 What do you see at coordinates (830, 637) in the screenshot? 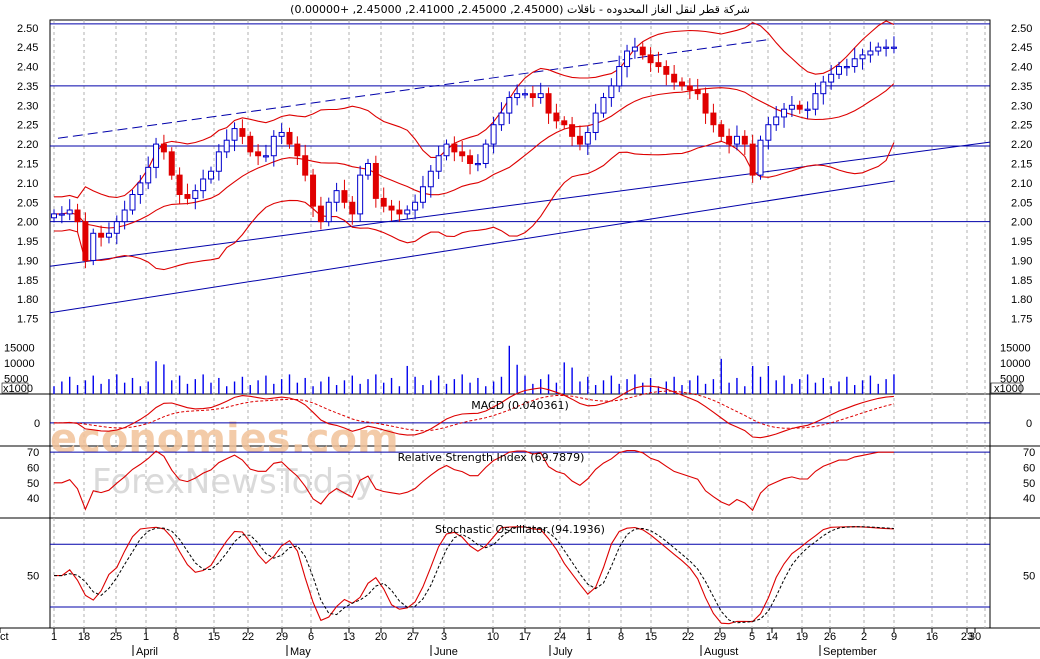
I see `x-day-label: 26` at bounding box center [830, 637].